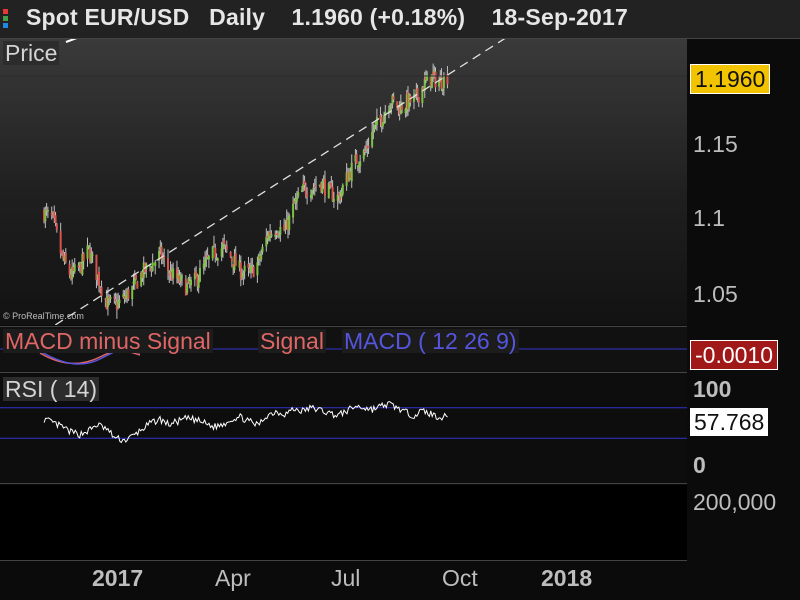  What do you see at coordinates (343, 422) in the screenshot?
I see `rsi-chart` at bounding box center [343, 422].